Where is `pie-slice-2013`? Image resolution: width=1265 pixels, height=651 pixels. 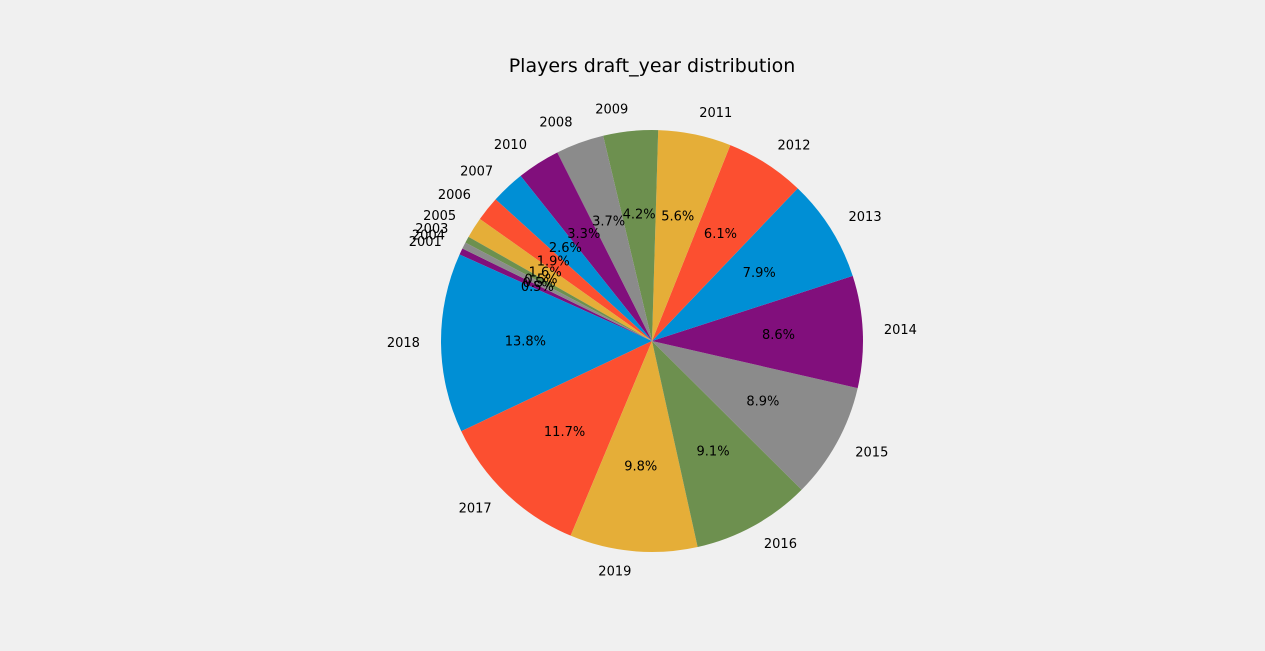 pie-slice-2013 is located at coordinates (752, 264).